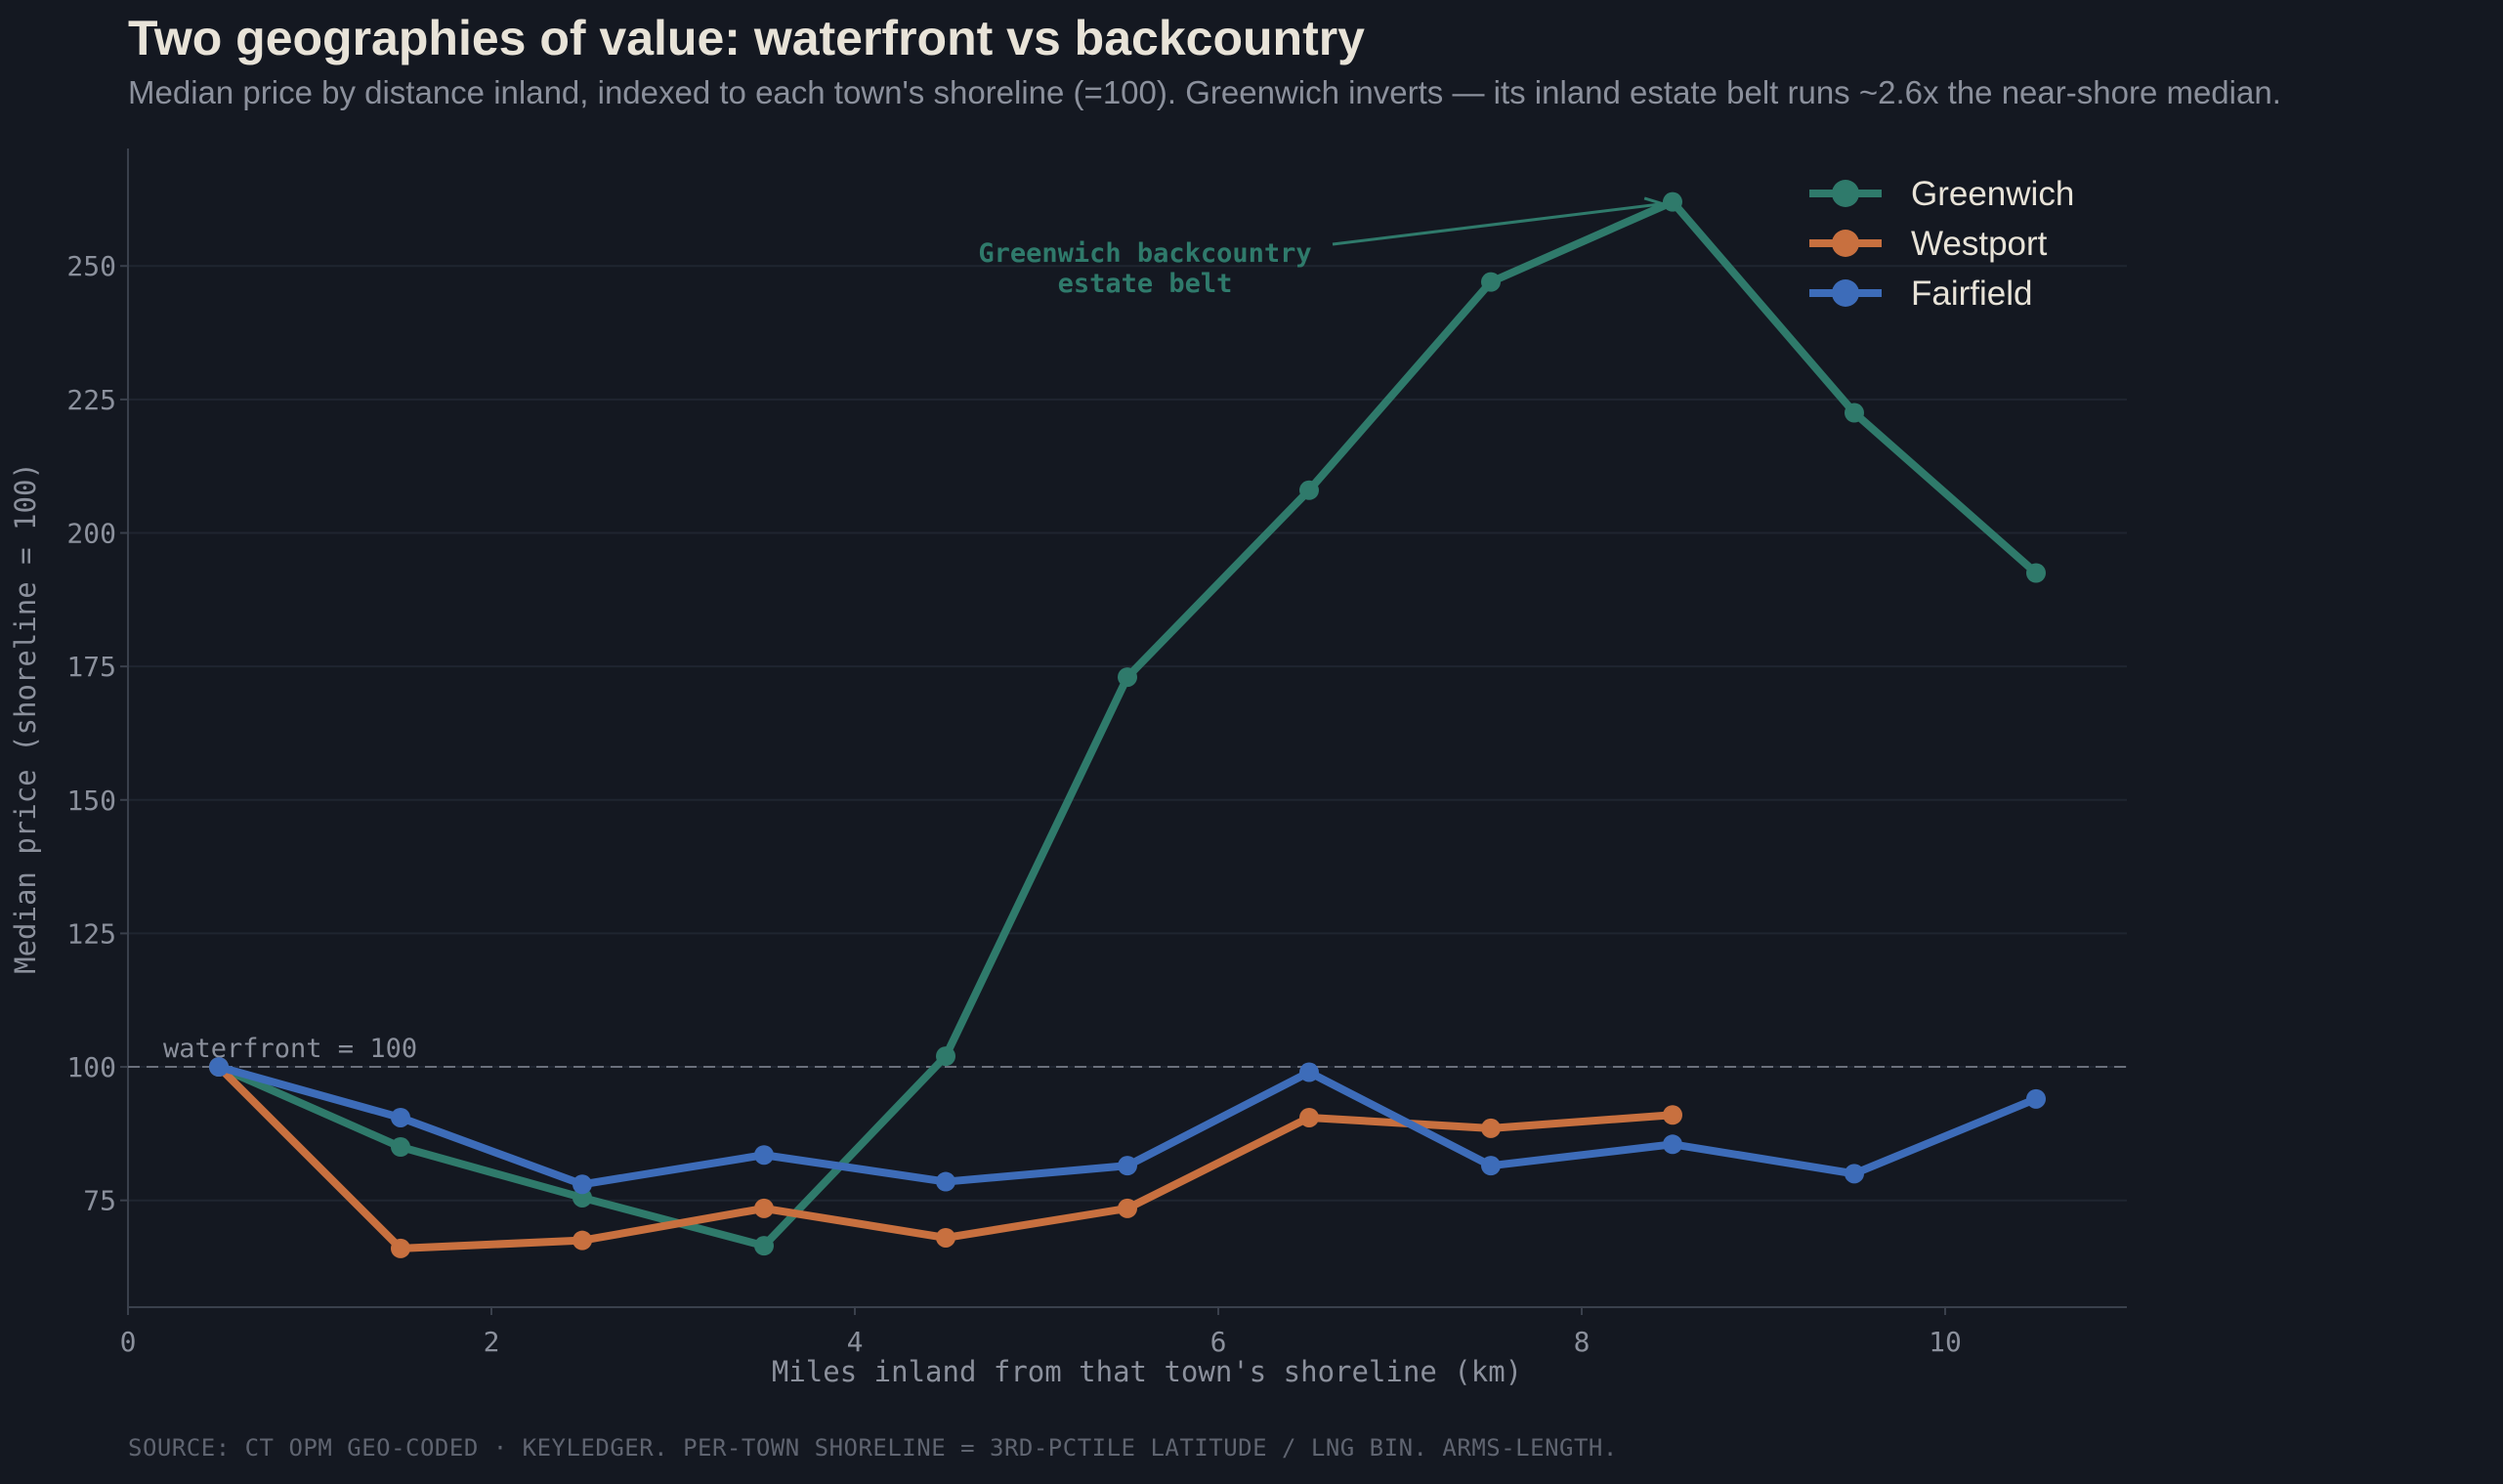  What do you see at coordinates (25, 718) in the screenshot?
I see `y-axis-label: Median price (shoreline = 100)` at bounding box center [25, 718].